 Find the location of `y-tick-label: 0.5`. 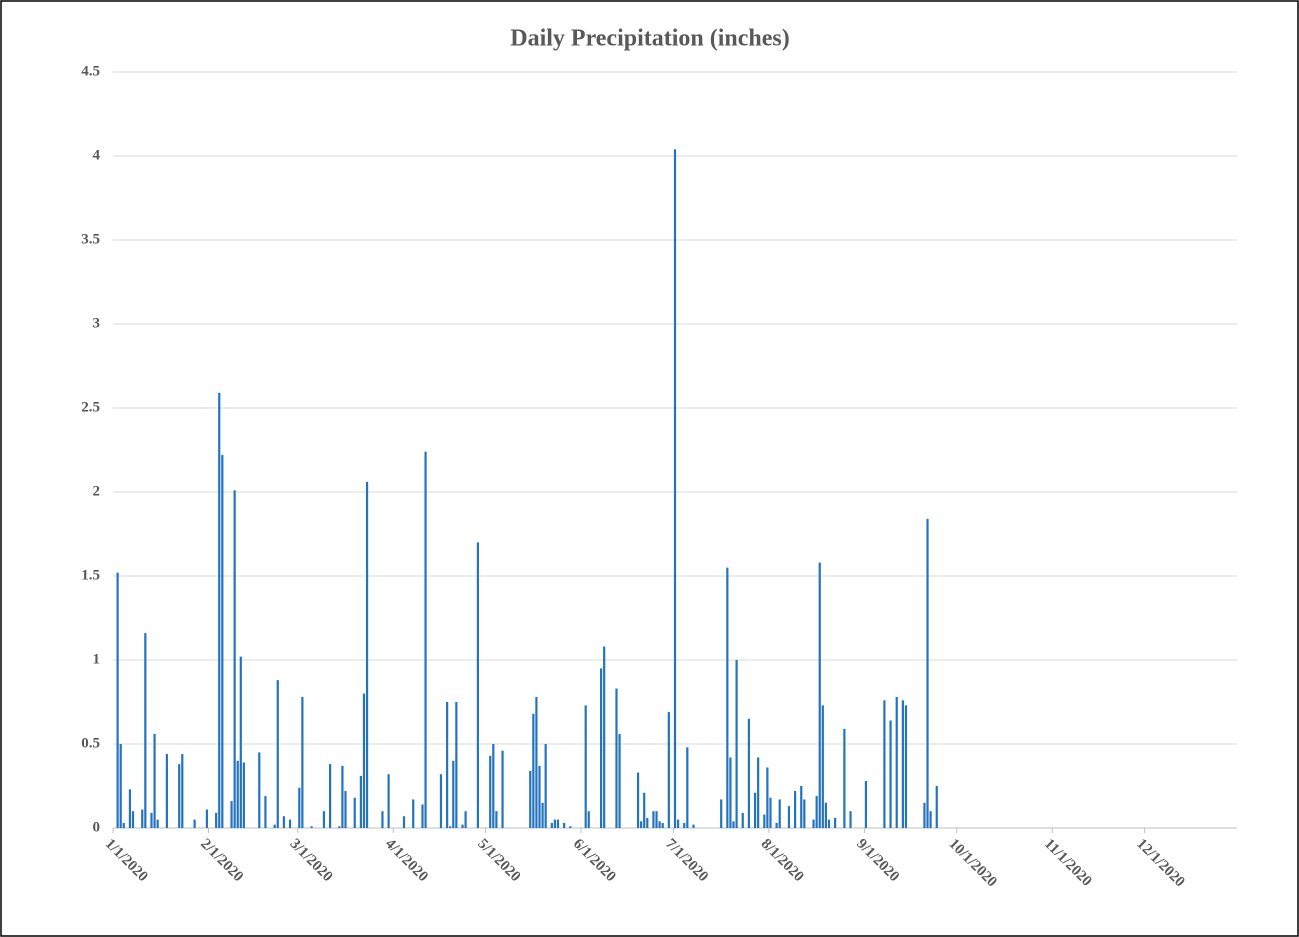

y-tick-label: 0.5 is located at coordinates (90, 743).